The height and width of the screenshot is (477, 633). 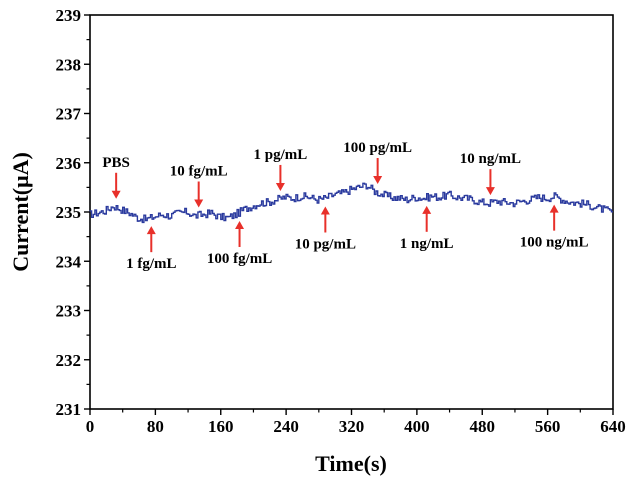 I want to click on annotation-label: 10 pg/mL, so click(x=325, y=245).